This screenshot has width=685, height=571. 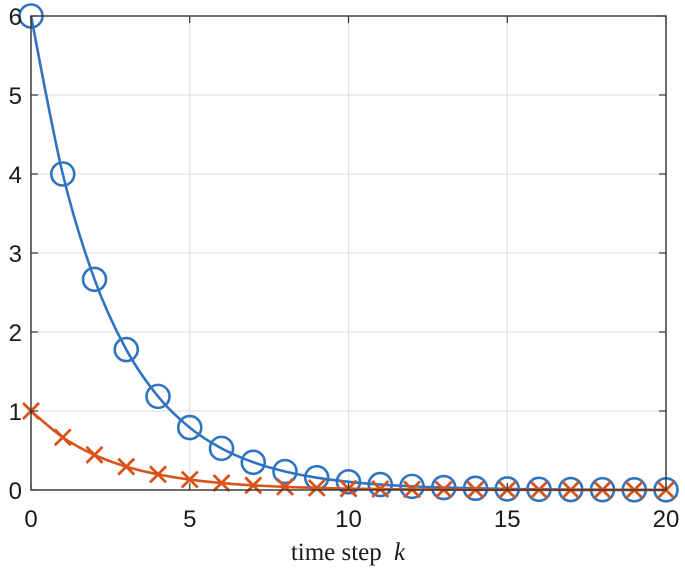 What do you see at coordinates (348, 552) in the screenshot?
I see `x-axis-label: time step k` at bounding box center [348, 552].